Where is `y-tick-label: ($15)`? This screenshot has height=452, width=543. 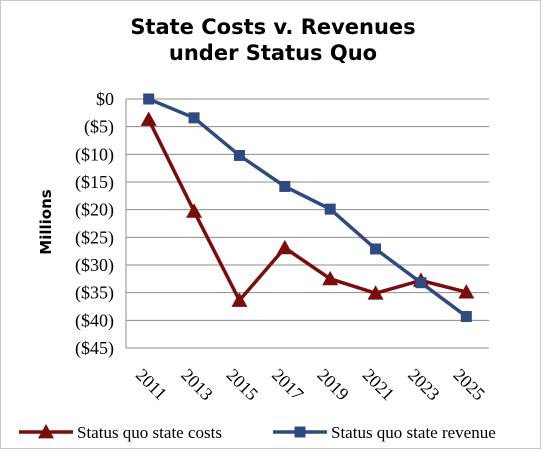 y-tick-label: ($15) is located at coordinates (94, 182).